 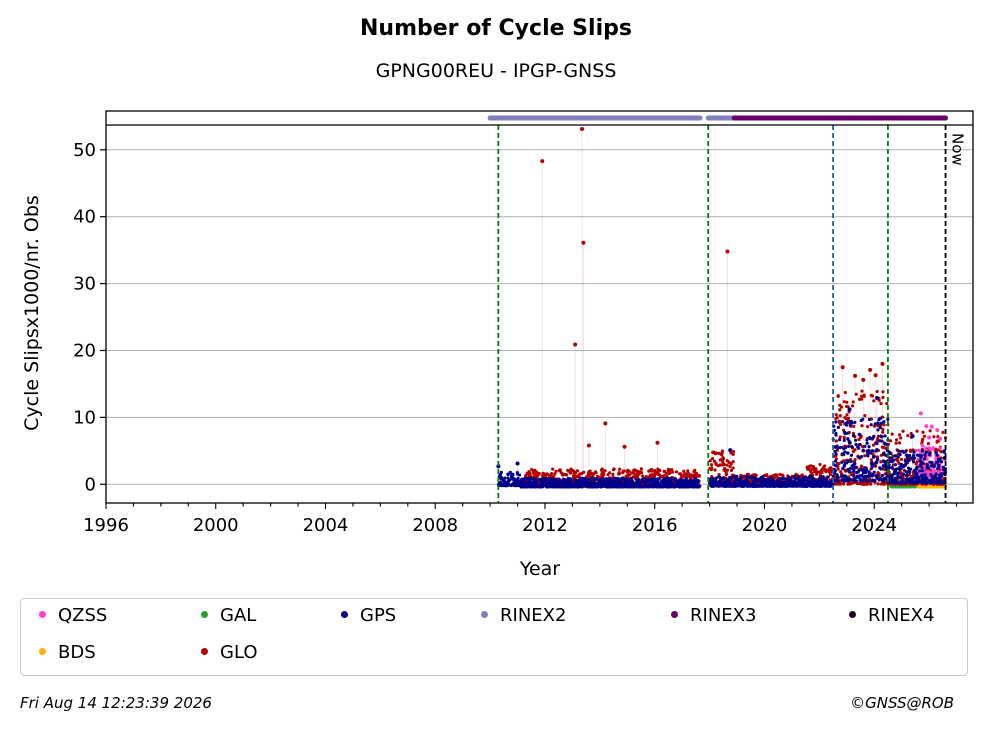 I want to click on credit: ©GNSS@ROB, so click(x=902, y=703).